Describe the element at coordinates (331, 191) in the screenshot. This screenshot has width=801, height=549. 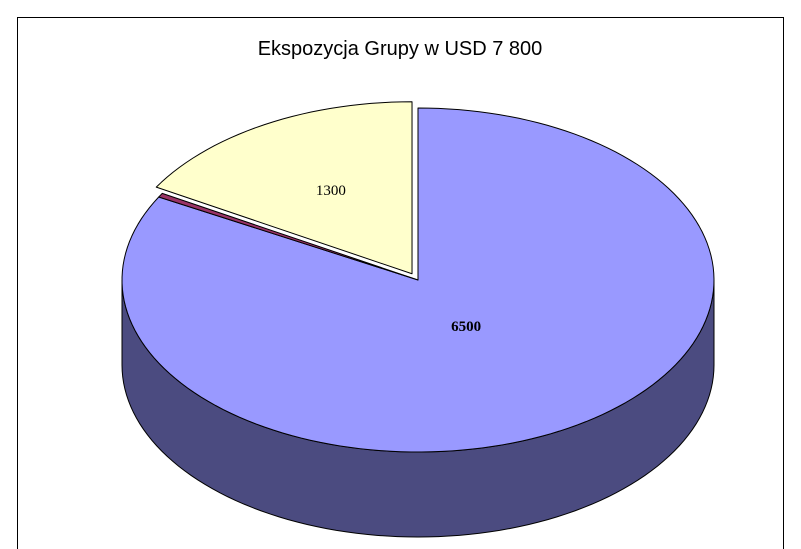
I see `data-label: 1300` at that location.